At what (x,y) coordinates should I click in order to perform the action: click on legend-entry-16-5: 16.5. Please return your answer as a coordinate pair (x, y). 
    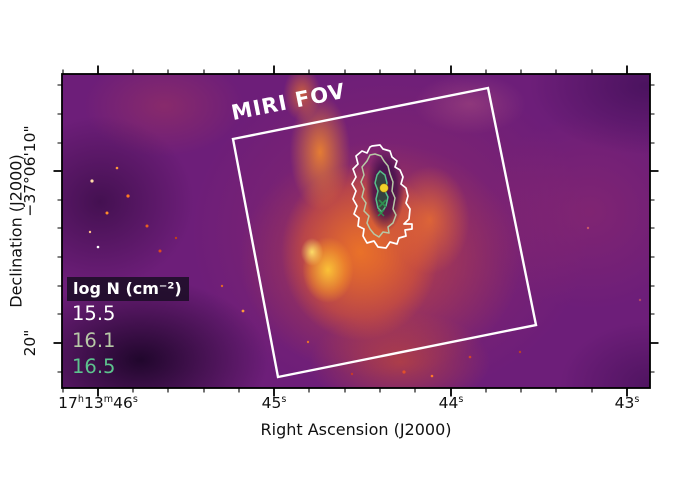
    Looking at the image, I should click on (94, 366).